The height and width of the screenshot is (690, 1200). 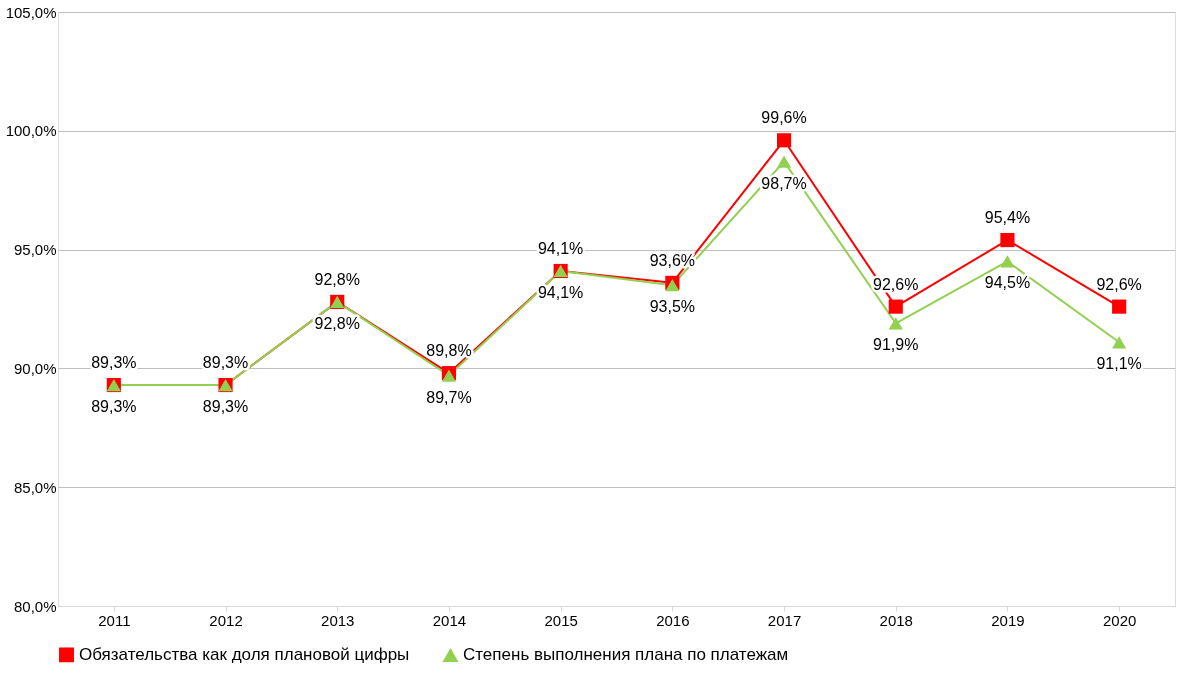 What do you see at coordinates (784, 118) in the screenshot?
I see `data-label: 99,6%` at bounding box center [784, 118].